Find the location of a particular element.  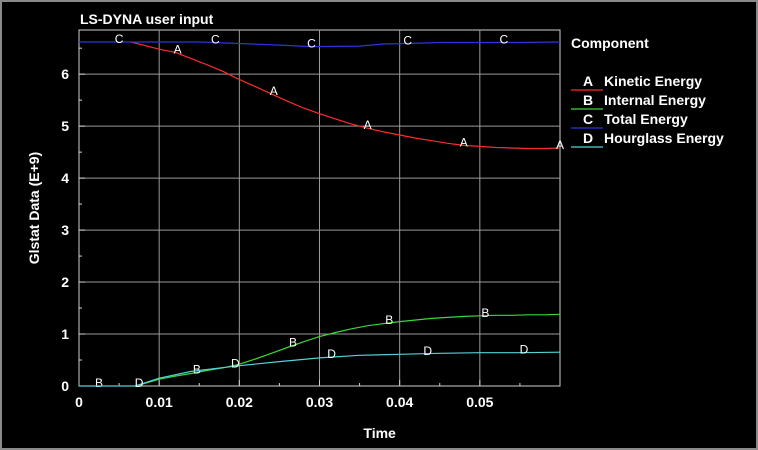

x-tick-label: 0.04 is located at coordinates (399, 402).